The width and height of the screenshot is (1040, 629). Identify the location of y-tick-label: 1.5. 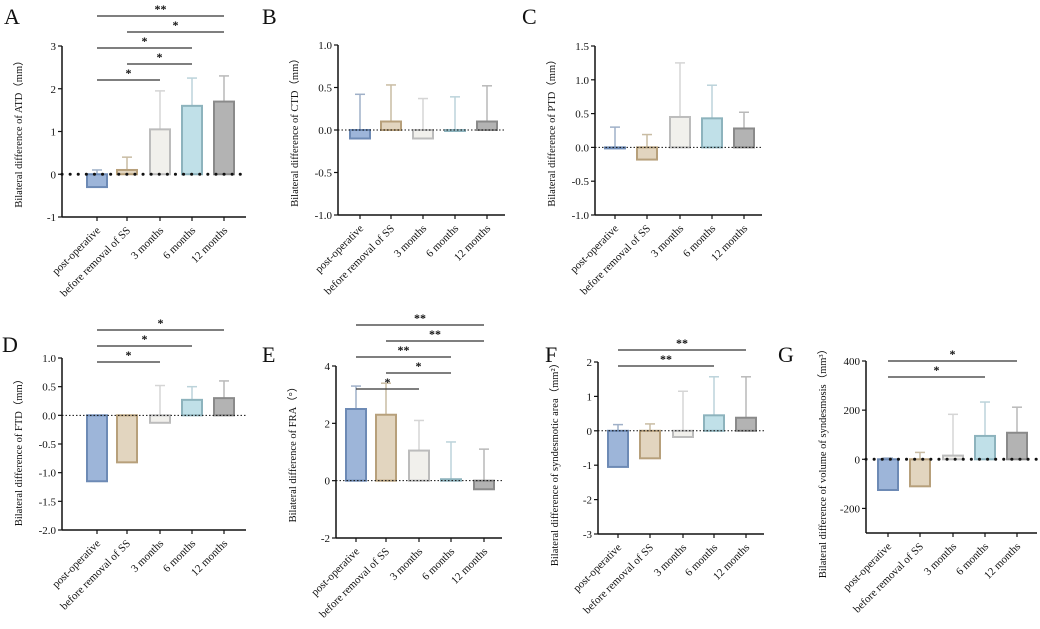
(582, 47).